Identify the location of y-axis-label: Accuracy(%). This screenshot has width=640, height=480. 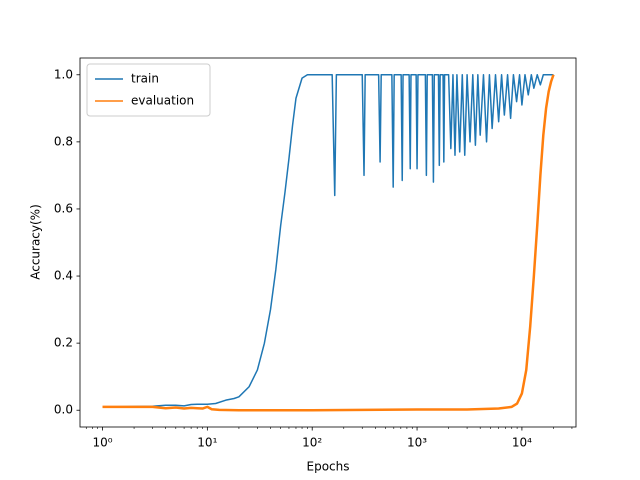
(36, 242).